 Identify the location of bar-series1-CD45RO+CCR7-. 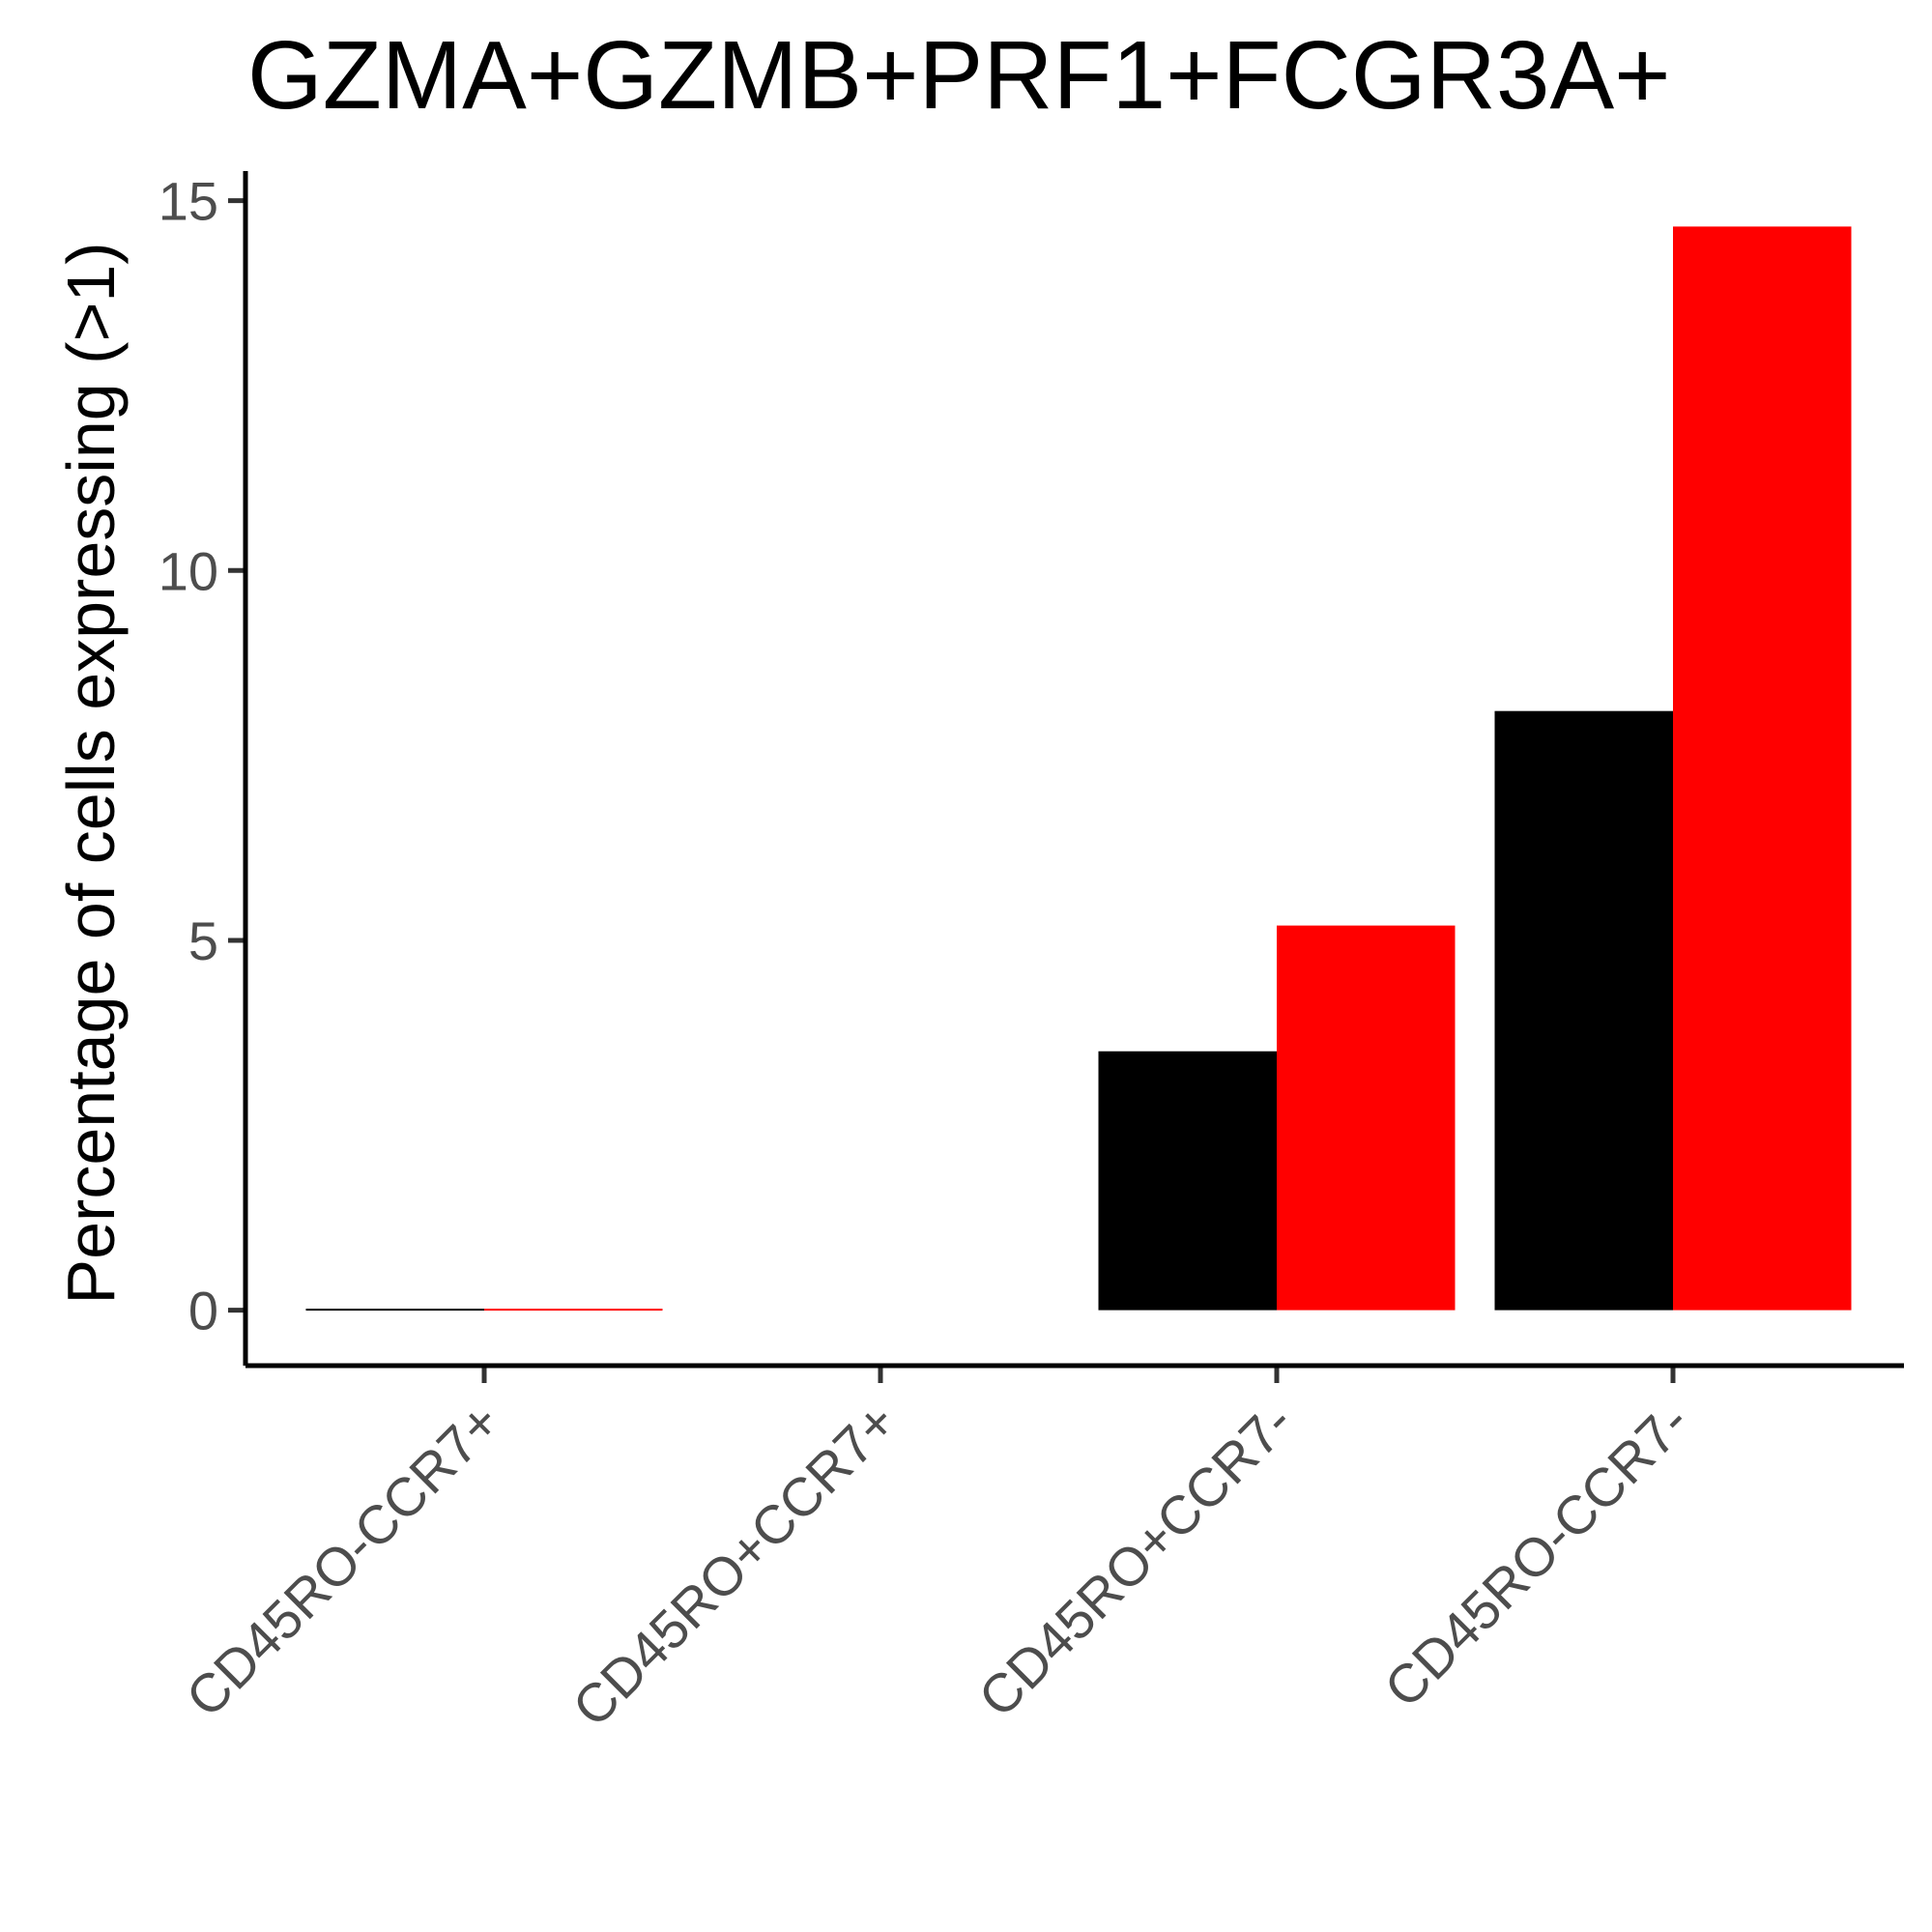
(1187, 1181).